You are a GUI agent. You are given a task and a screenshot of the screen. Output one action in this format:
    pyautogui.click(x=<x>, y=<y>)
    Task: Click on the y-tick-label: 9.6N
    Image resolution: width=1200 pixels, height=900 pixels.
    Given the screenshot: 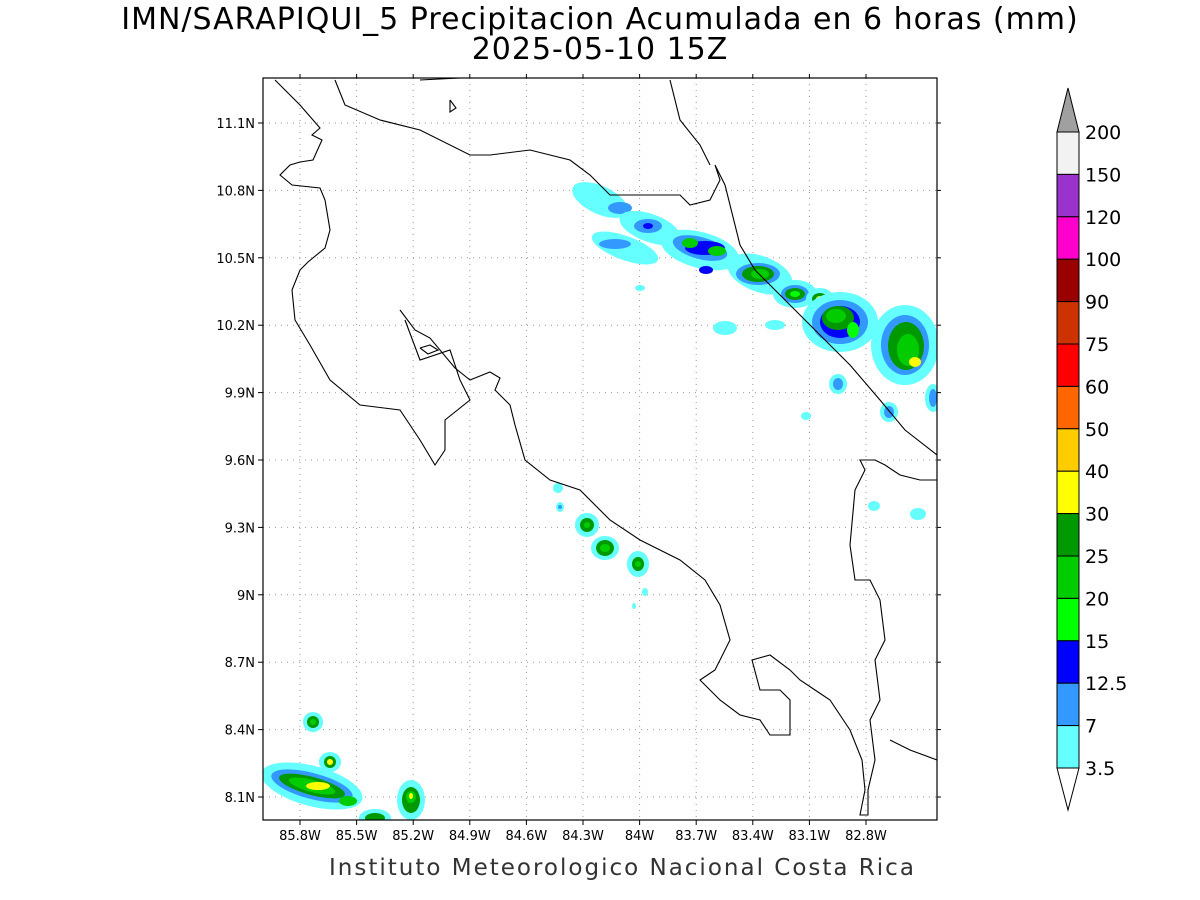 What is the action you would take?
    pyautogui.click(x=240, y=461)
    